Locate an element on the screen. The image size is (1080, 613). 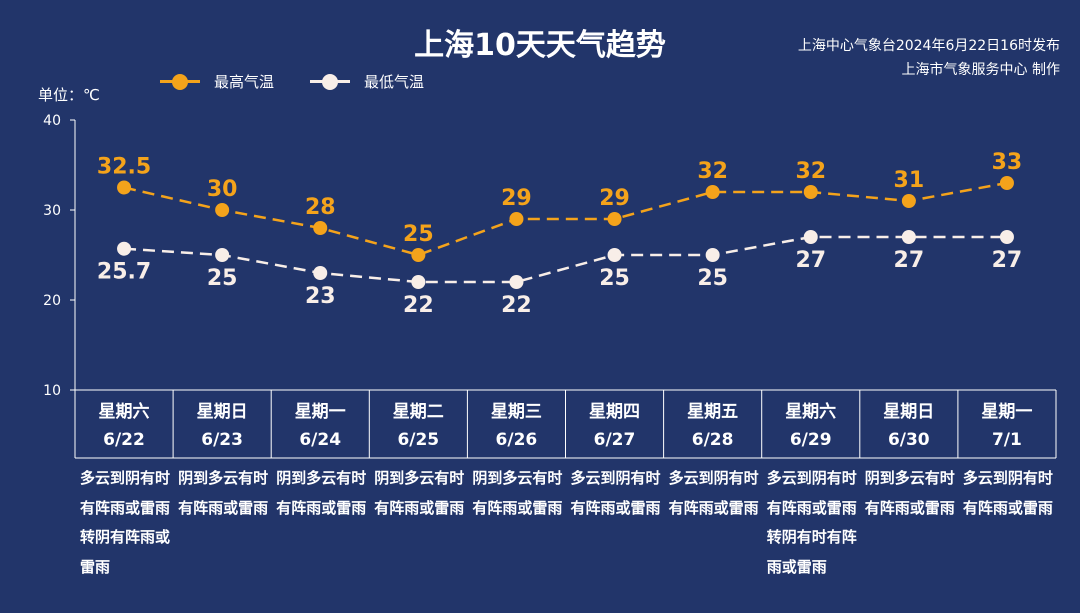
day-header: 星期日 6/30 is located at coordinates (909, 426).